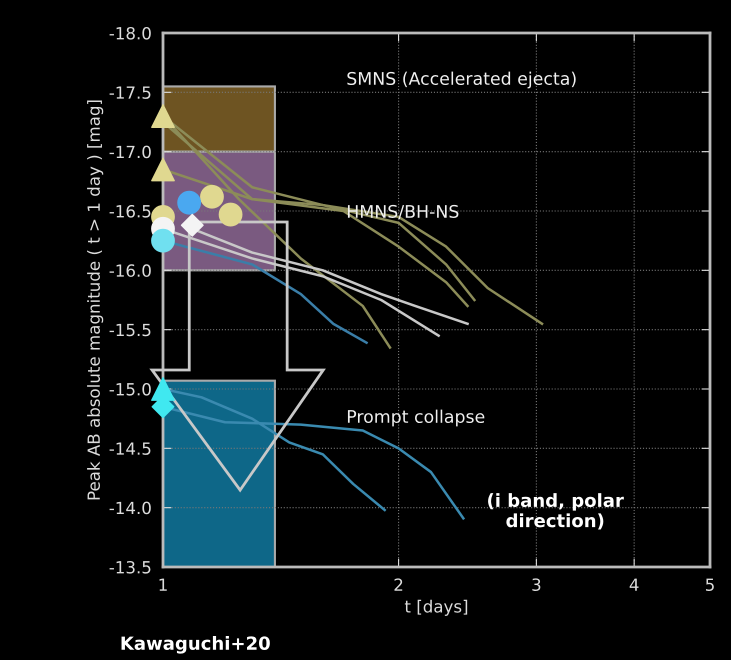 This screenshot has width=731, height=660. Describe the element at coordinates (95, 300) in the screenshot. I see `y-axis-title: Peak AB absolute magnitude ( t > 1 day ) [mag]` at that location.